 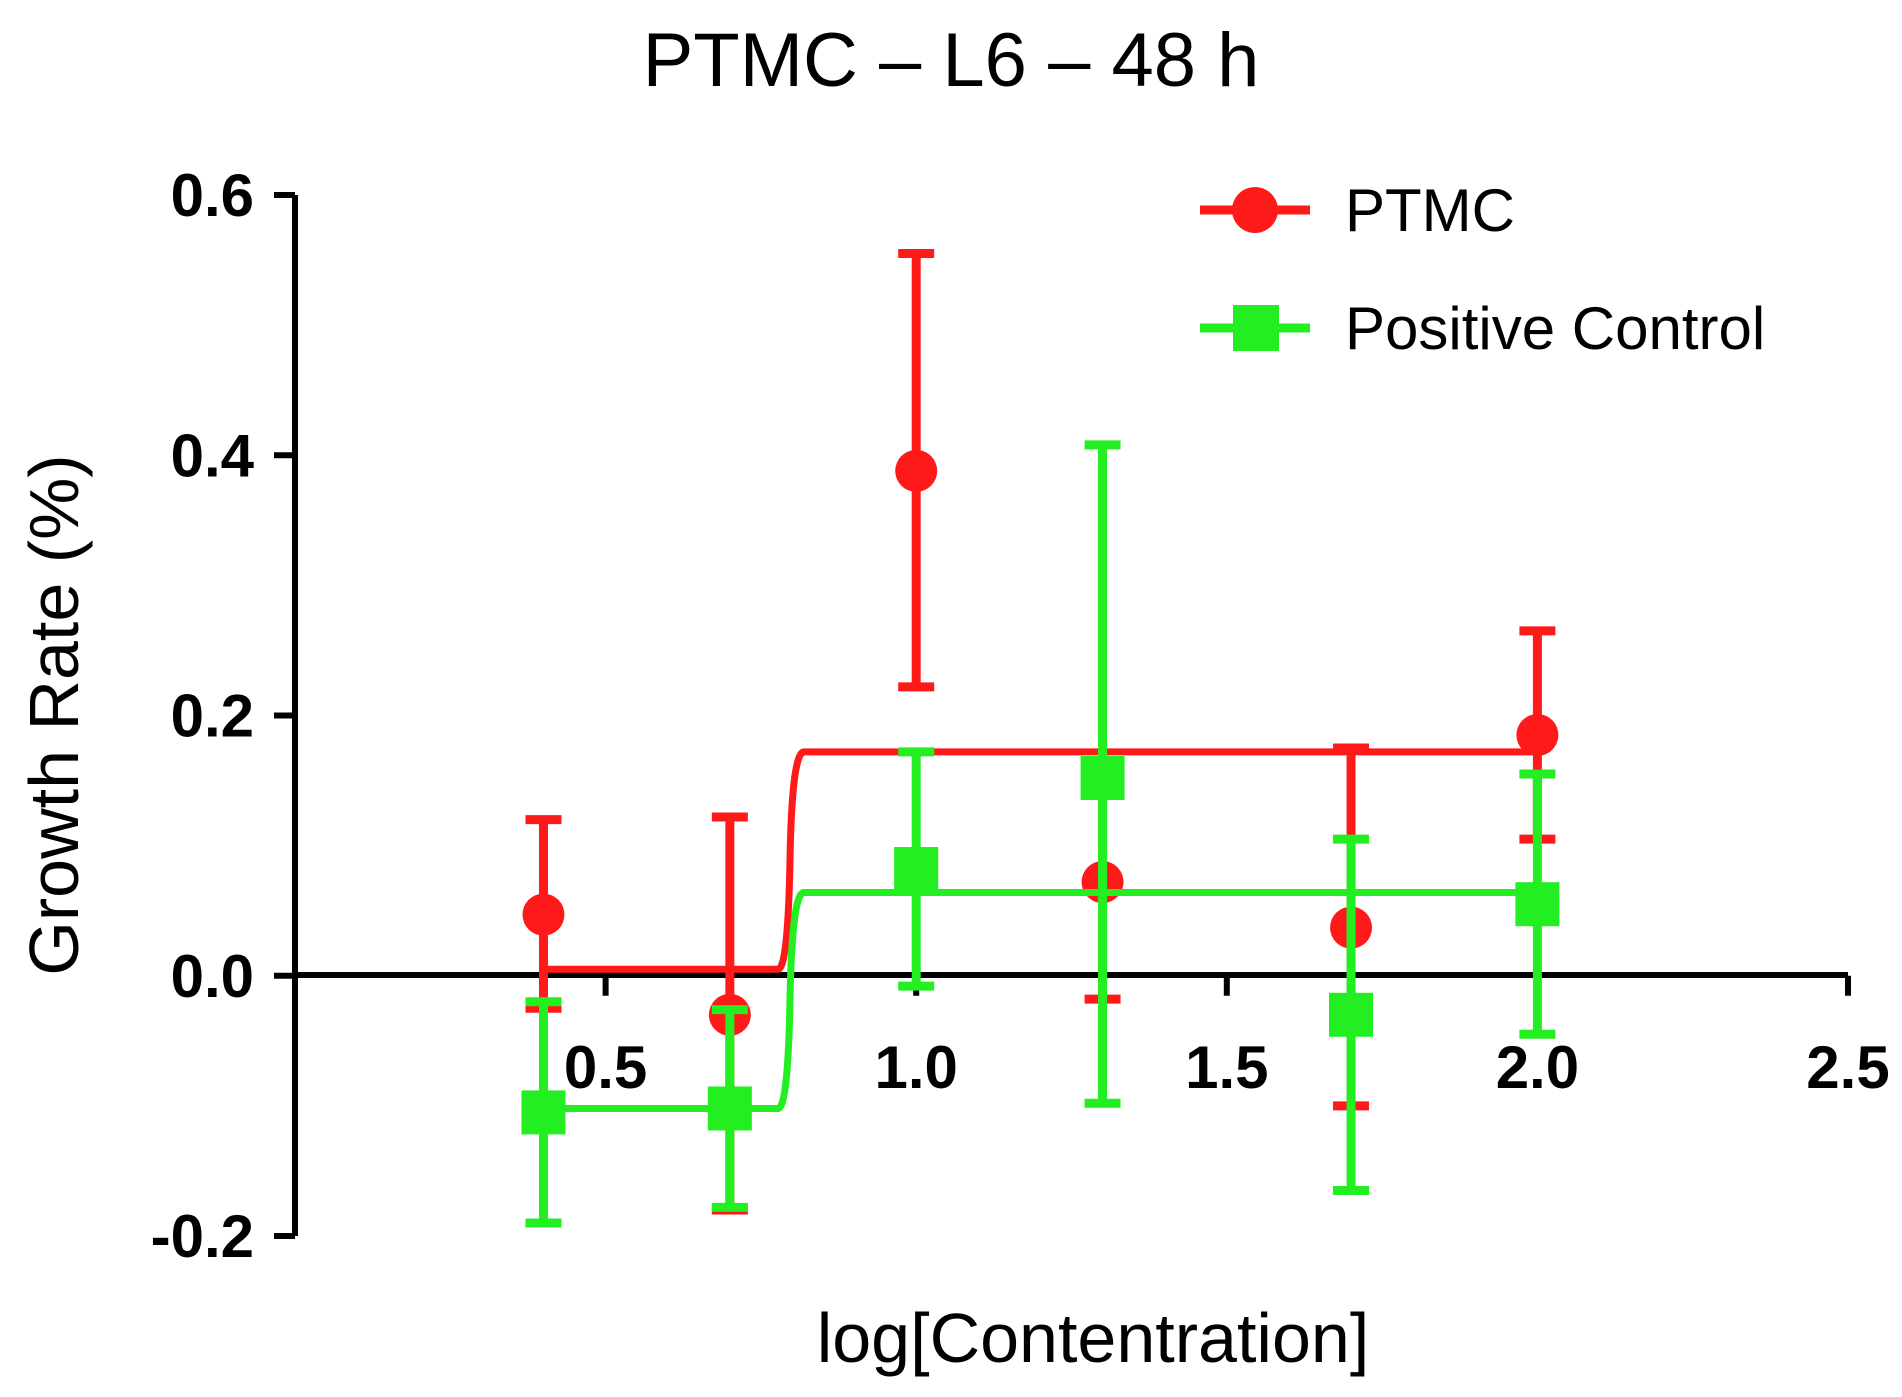 What do you see at coordinates (1482, 269) in the screenshot?
I see `legend: PTMC Positive Control` at bounding box center [1482, 269].